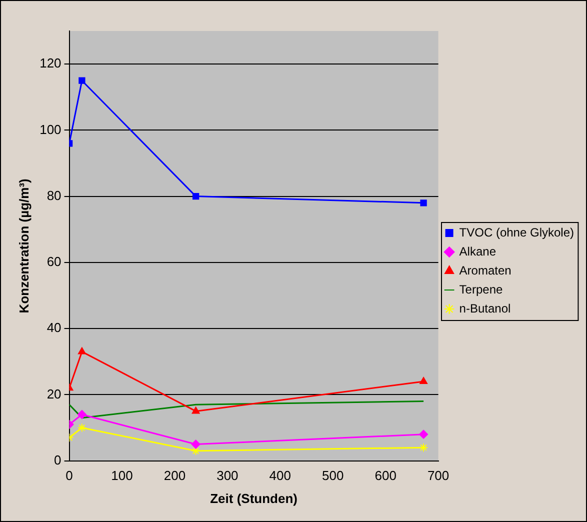  Describe the element at coordinates (477, 251) in the screenshot. I see `legend-label: Alkane` at that location.